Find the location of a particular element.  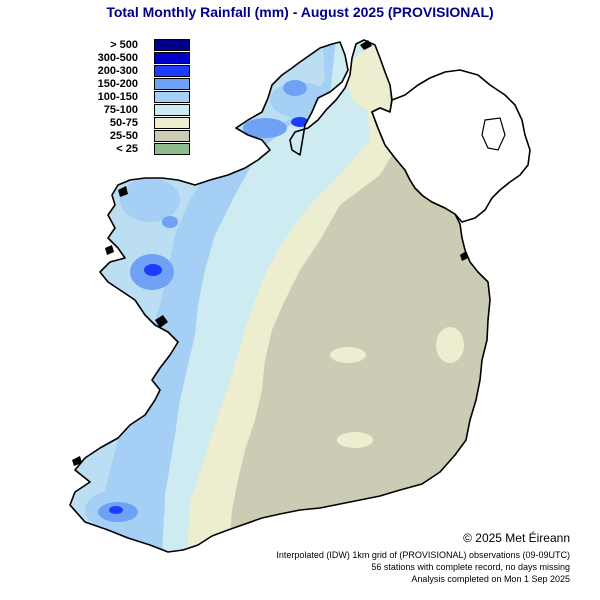

band-50-75-south is located at coordinates (355, 440).